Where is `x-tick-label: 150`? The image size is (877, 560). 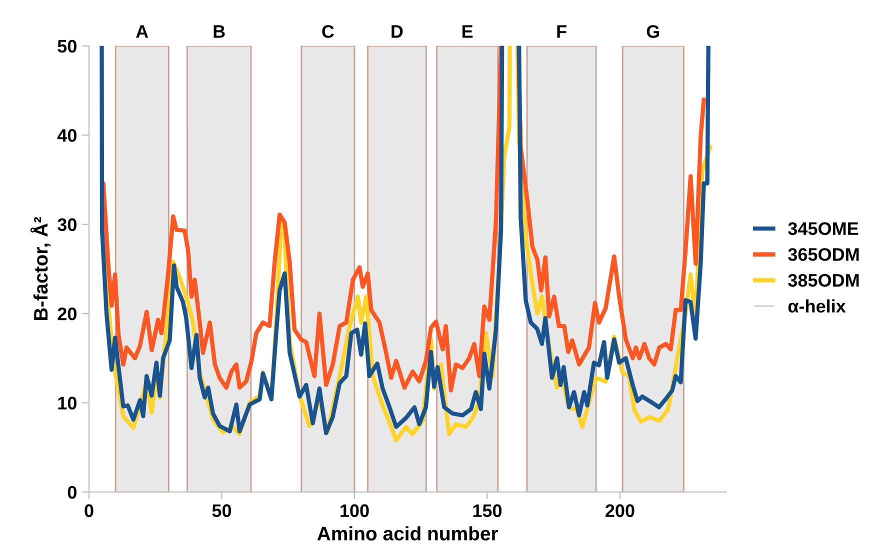 x-tick-label: 150 is located at coordinates (487, 511).